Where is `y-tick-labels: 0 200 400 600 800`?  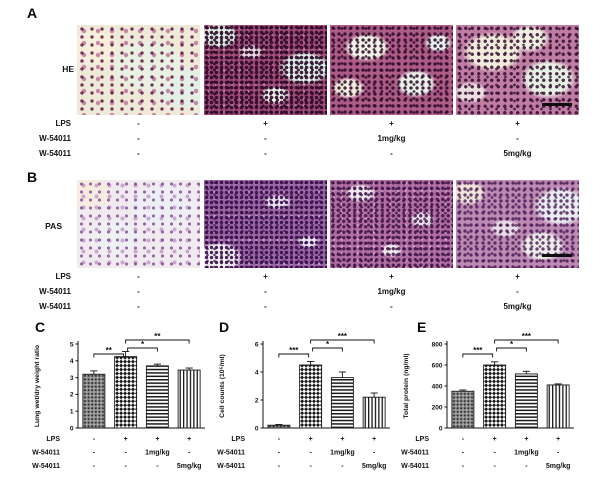 y-tick-labels: 0 200 400 600 800 is located at coordinates (437, 386).